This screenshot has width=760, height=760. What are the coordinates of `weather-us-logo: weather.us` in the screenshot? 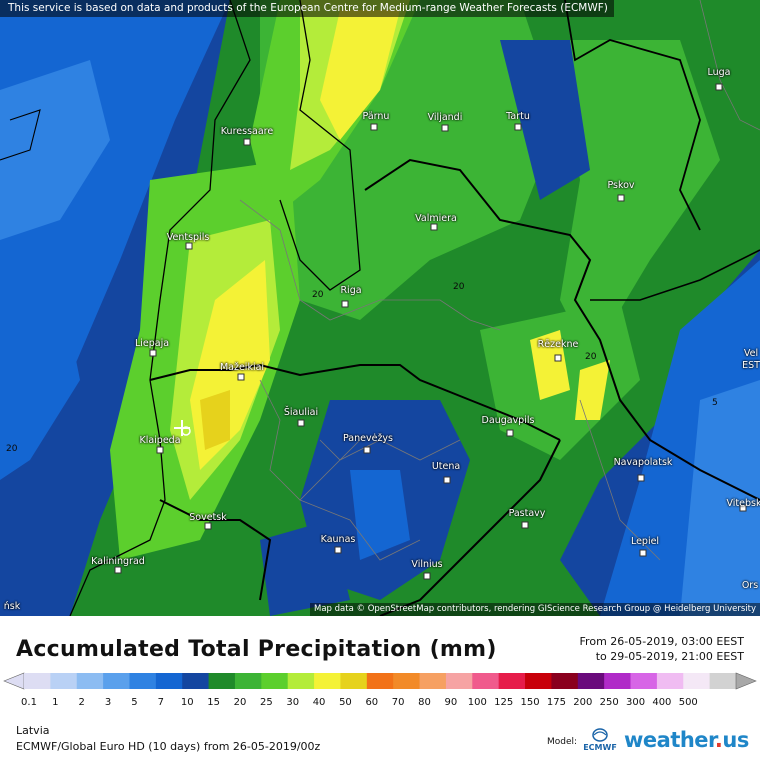 It's located at (686, 740).